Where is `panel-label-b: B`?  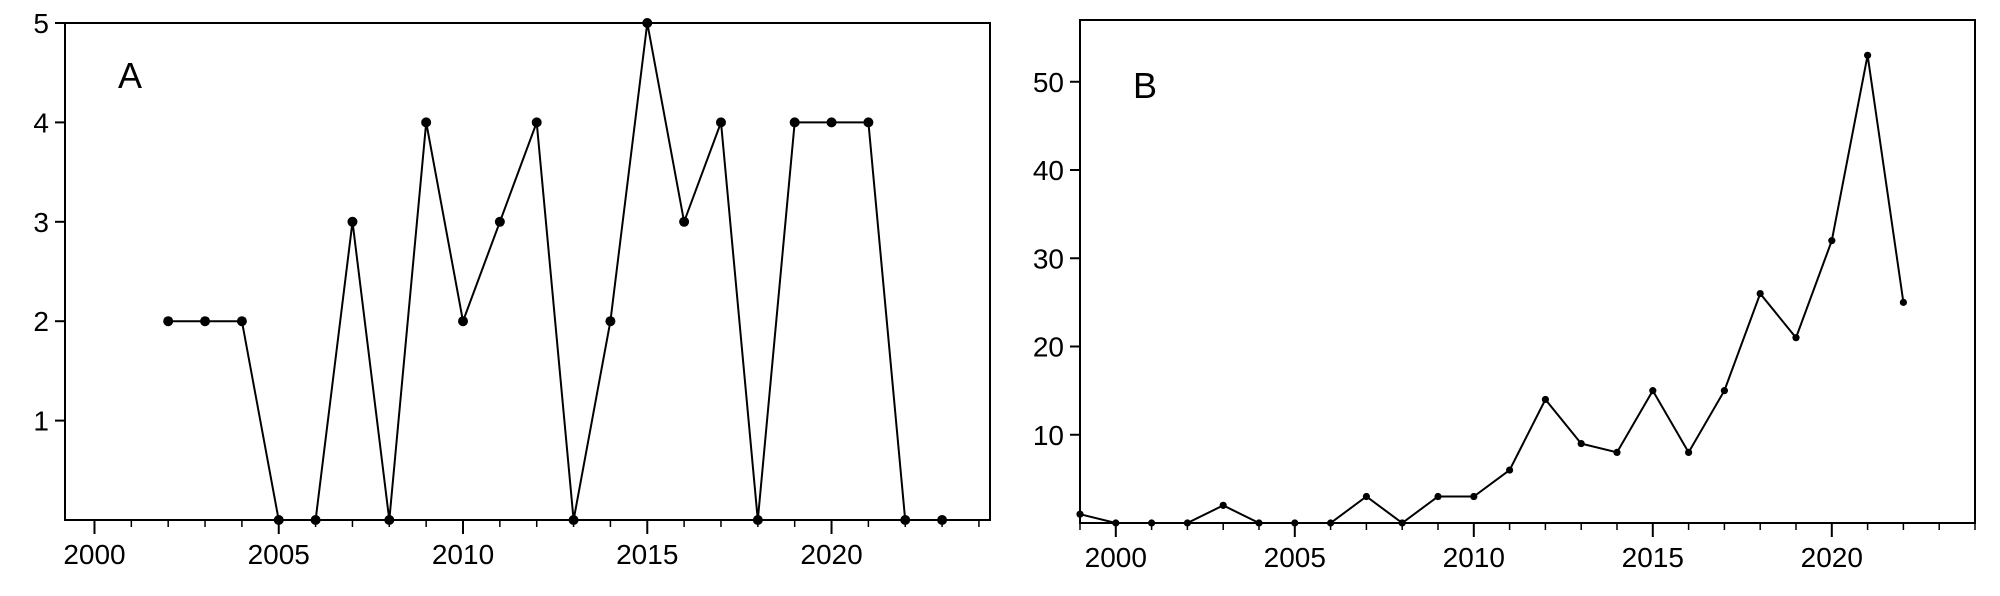 panel-label-b: B is located at coordinates (1145, 85).